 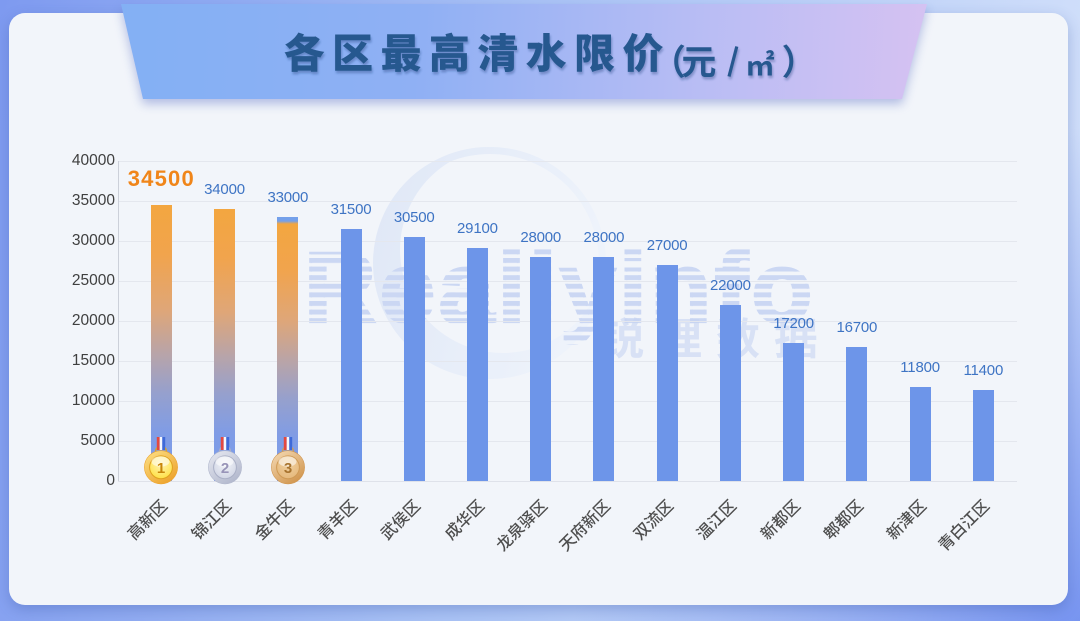 What do you see at coordinates (288, 468) in the screenshot?
I see `svg-text: 3` at bounding box center [288, 468].